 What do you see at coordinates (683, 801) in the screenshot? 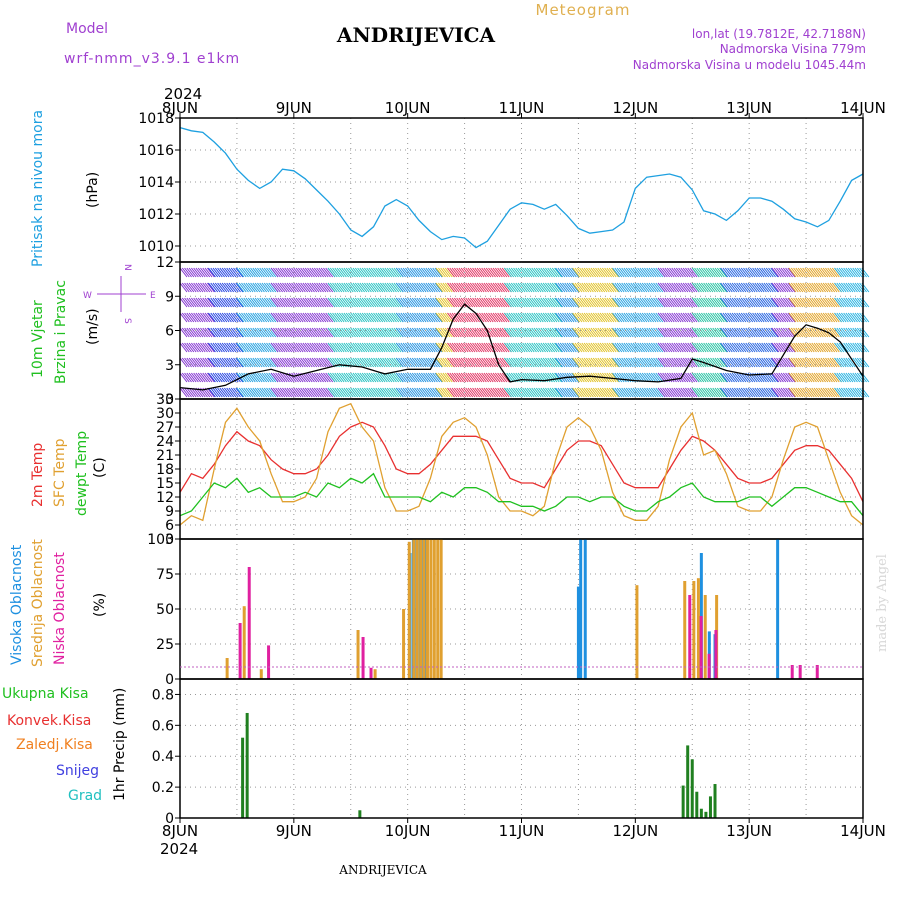
I see `precip-bar` at bounding box center [683, 801].